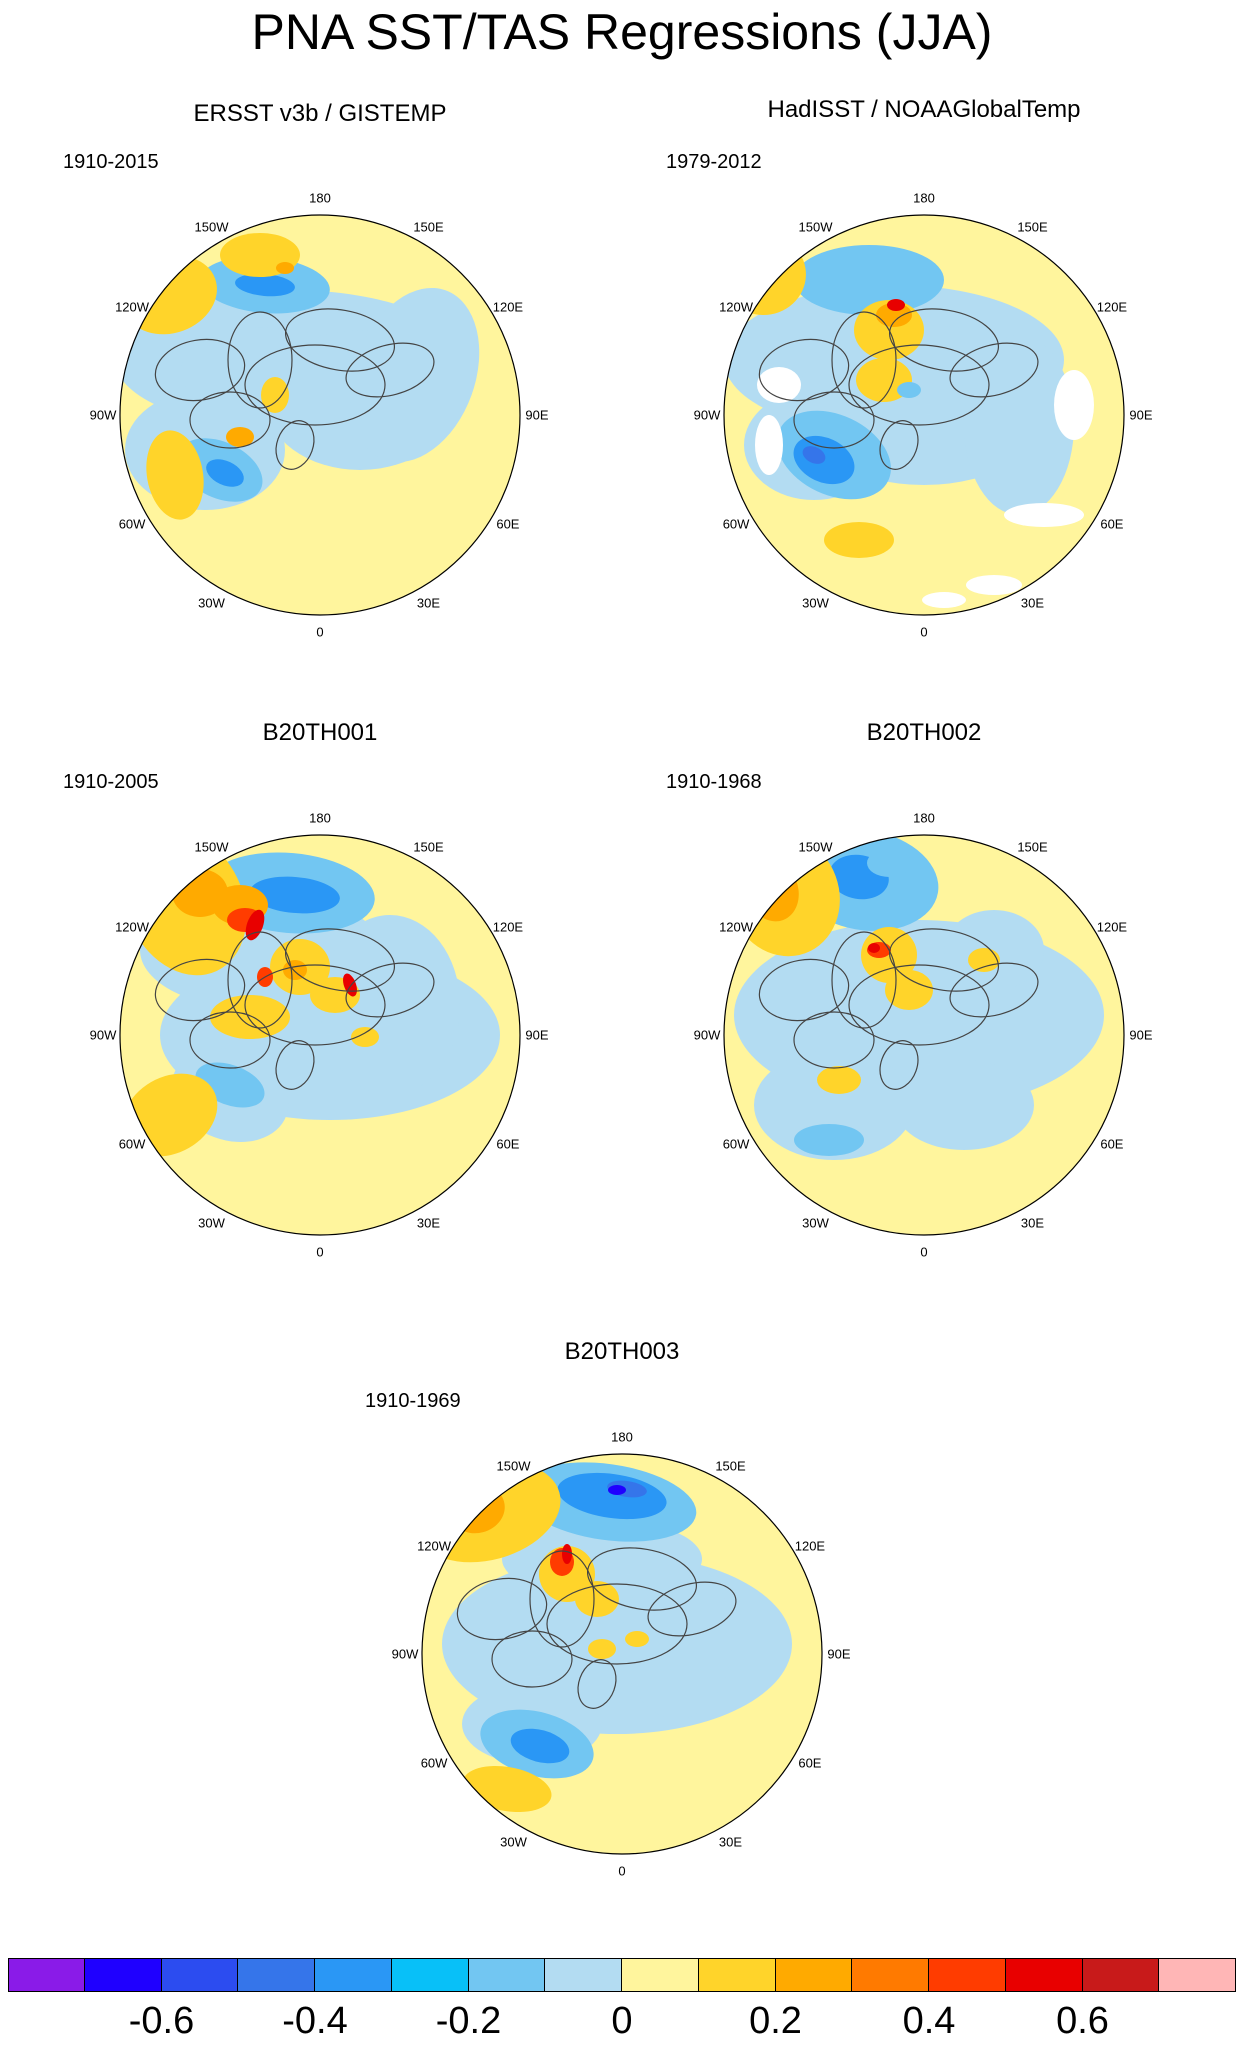 The image size is (1244, 2047). Describe the element at coordinates (413, 1401) in the screenshot. I see `panel-period-5: 1910-1969` at that location.